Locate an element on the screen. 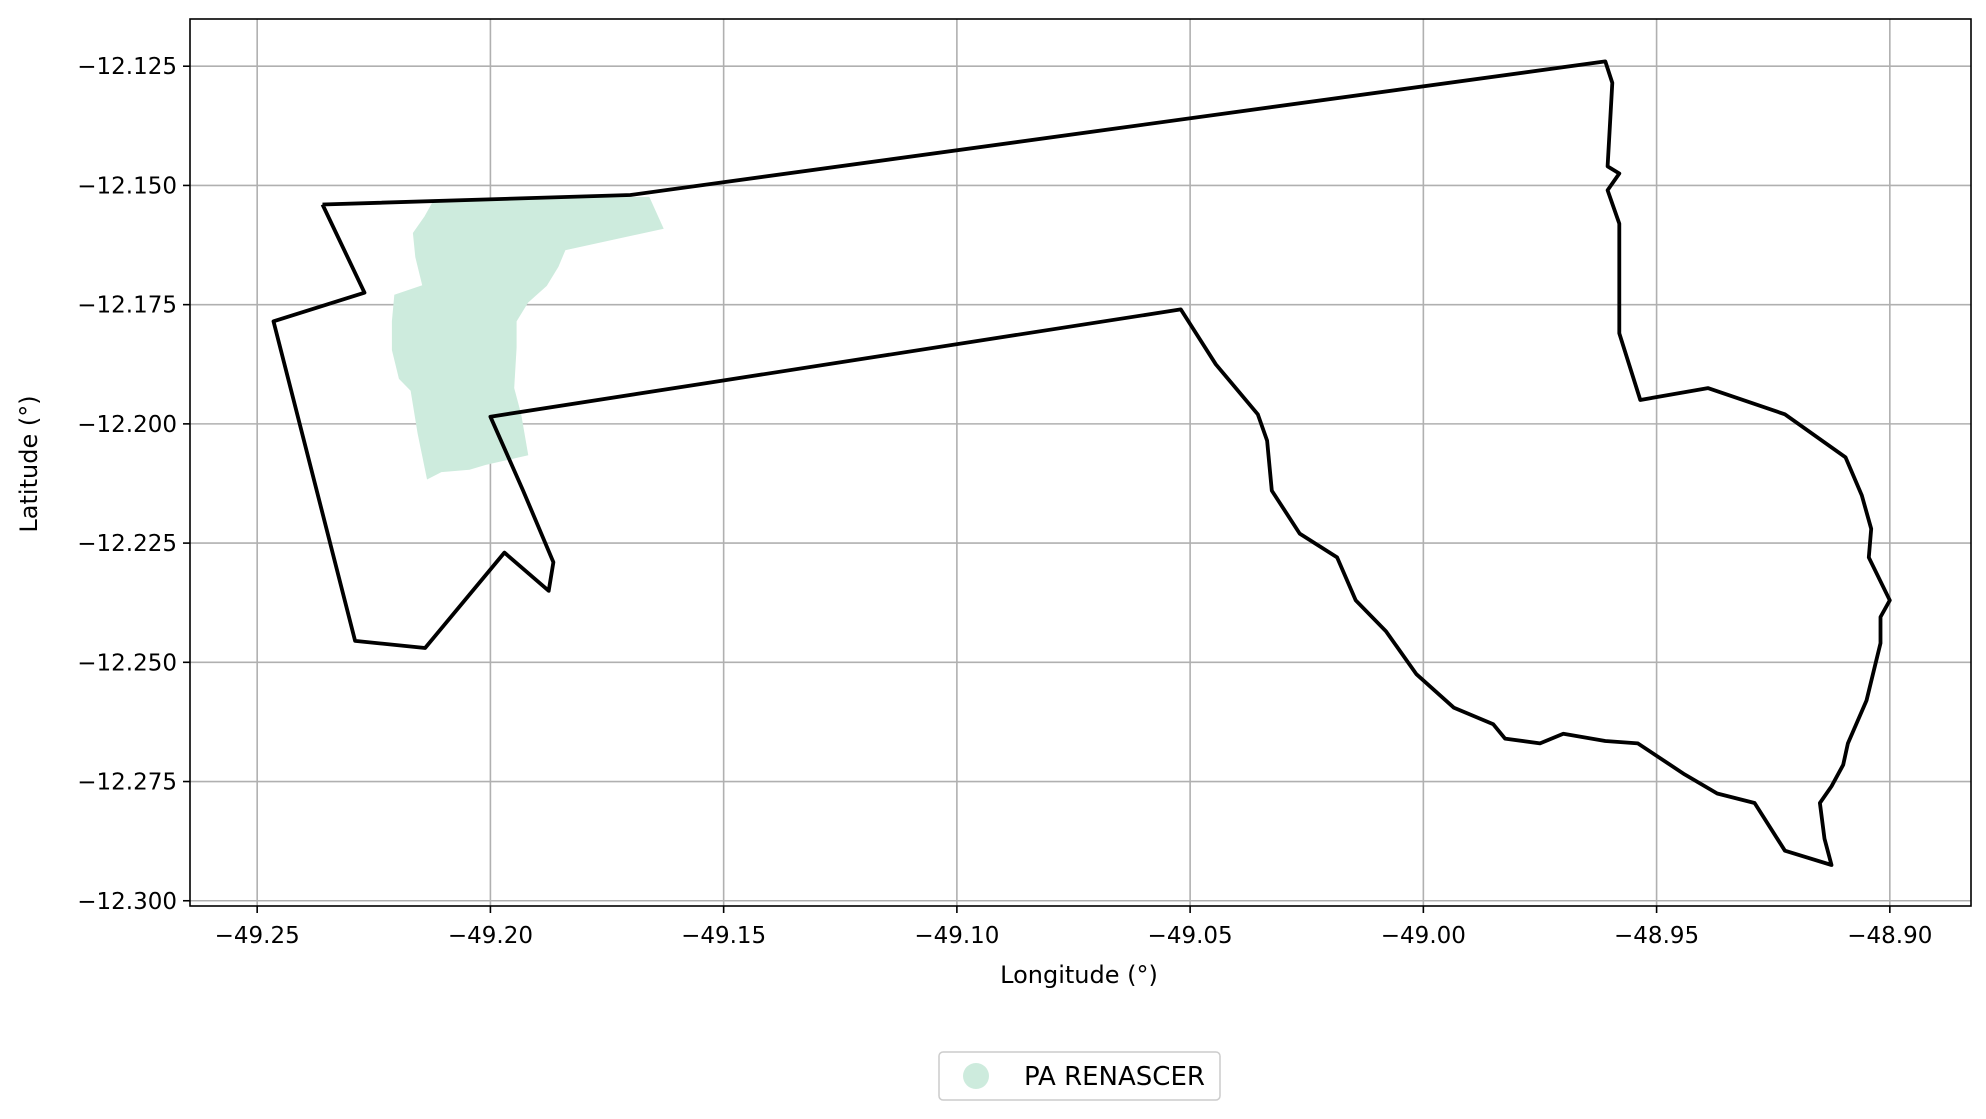 This screenshot has width=1986, height=1119. y-tick-label: −12.250 is located at coordinates (127, 663).